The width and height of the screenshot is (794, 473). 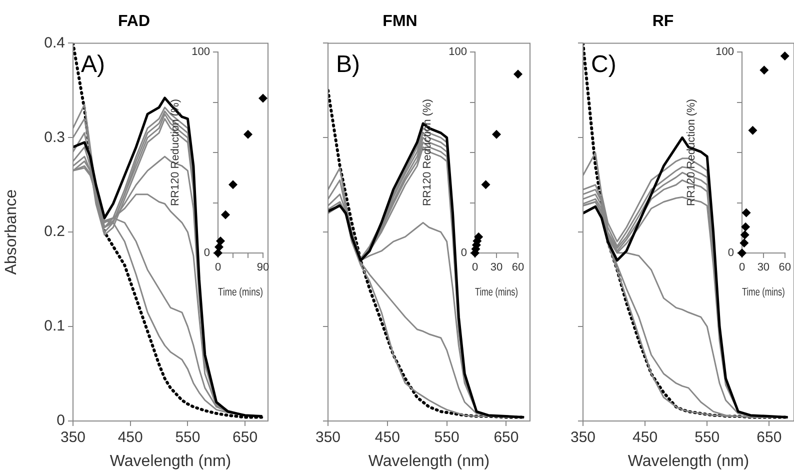 I want to click on annotation: C), so click(x=603, y=64).